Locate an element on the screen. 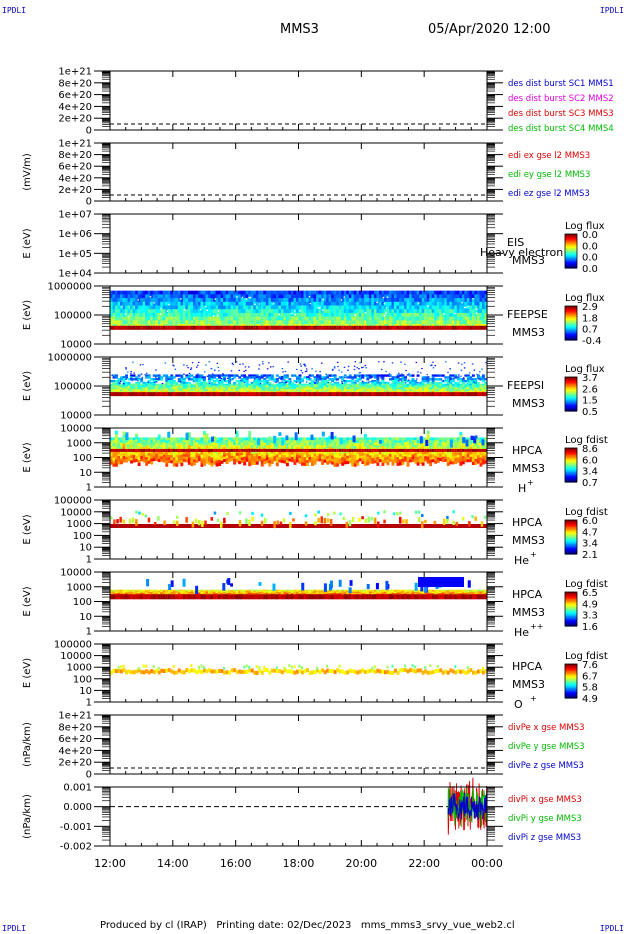 The width and height of the screenshot is (630, 934). panel-3-colorbar-title: Log flux is located at coordinates (585, 298).